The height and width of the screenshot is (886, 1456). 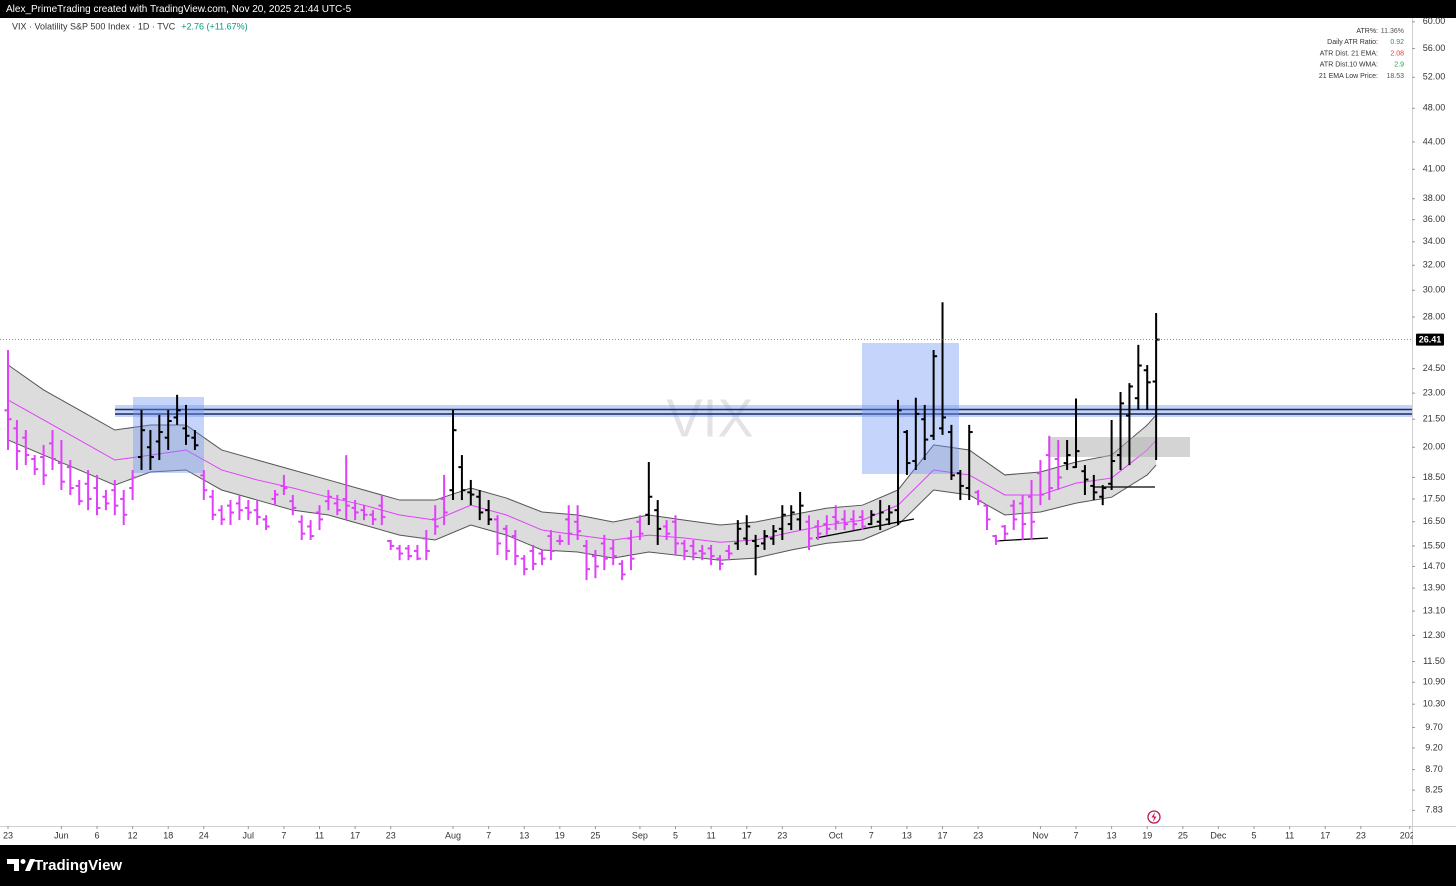 I want to click on x-tick-label: 18, so click(x=168, y=835).